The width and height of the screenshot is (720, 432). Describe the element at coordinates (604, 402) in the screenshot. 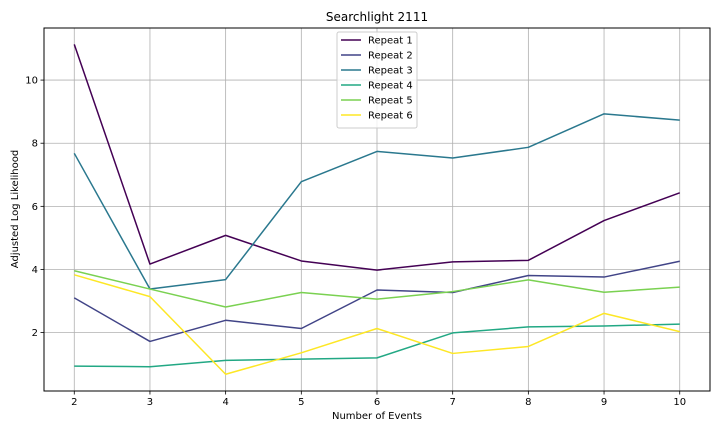

I see `x-tick-label: 9` at that location.